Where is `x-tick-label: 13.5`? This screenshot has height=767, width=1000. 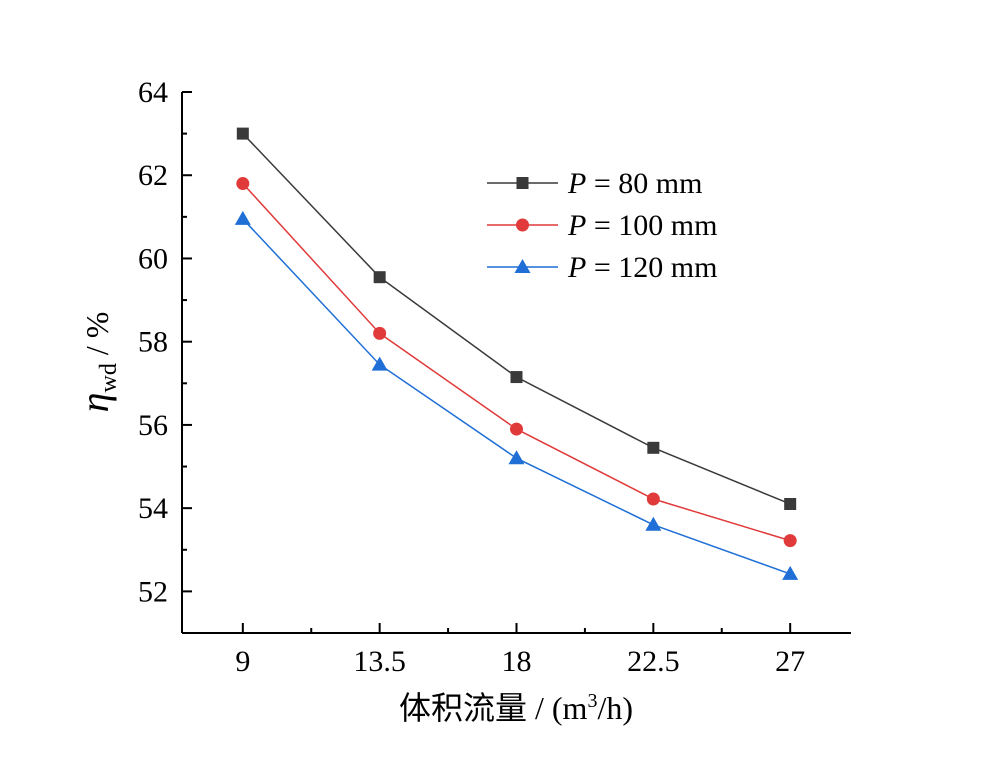
x-tick-label: 13.5 is located at coordinates (379, 661).